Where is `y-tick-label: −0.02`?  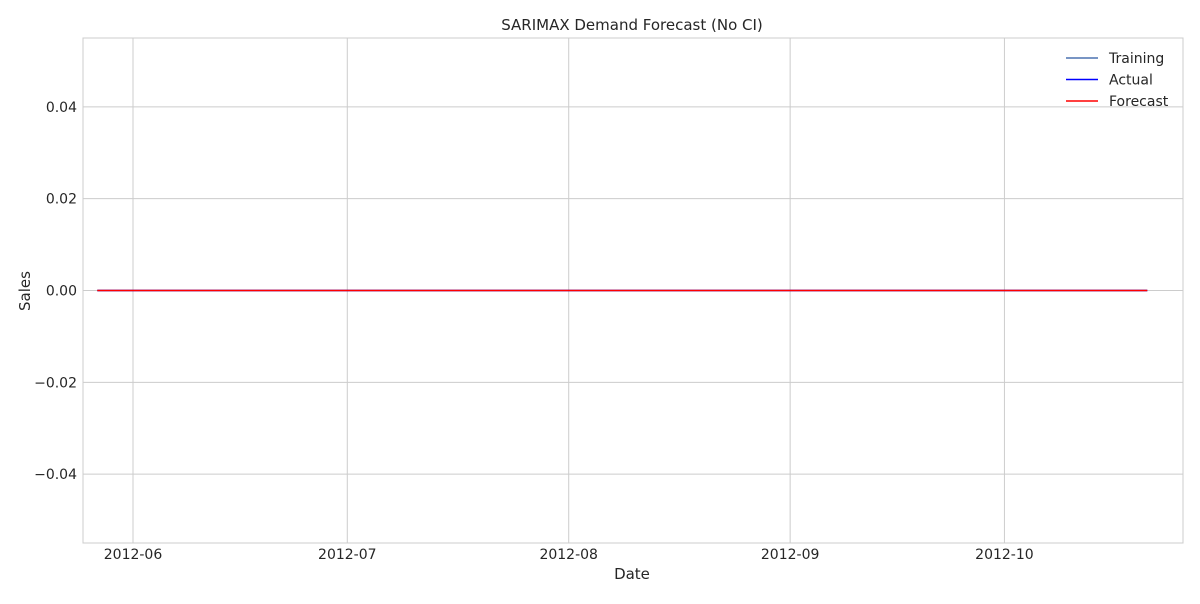 y-tick-label: −0.02 is located at coordinates (55, 383).